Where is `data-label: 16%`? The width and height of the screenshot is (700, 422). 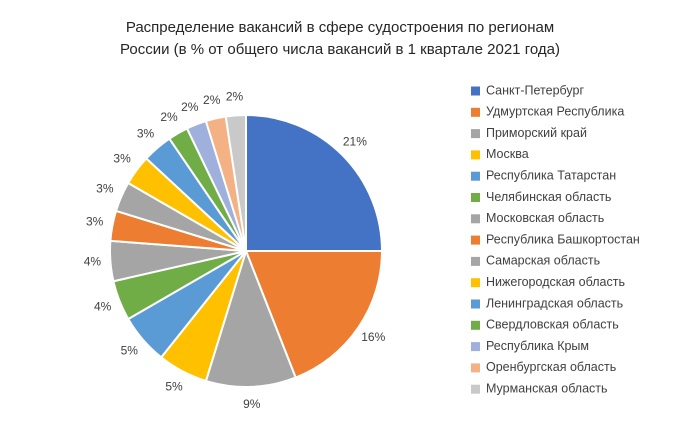 data-label: 16% is located at coordinates (373, 337).